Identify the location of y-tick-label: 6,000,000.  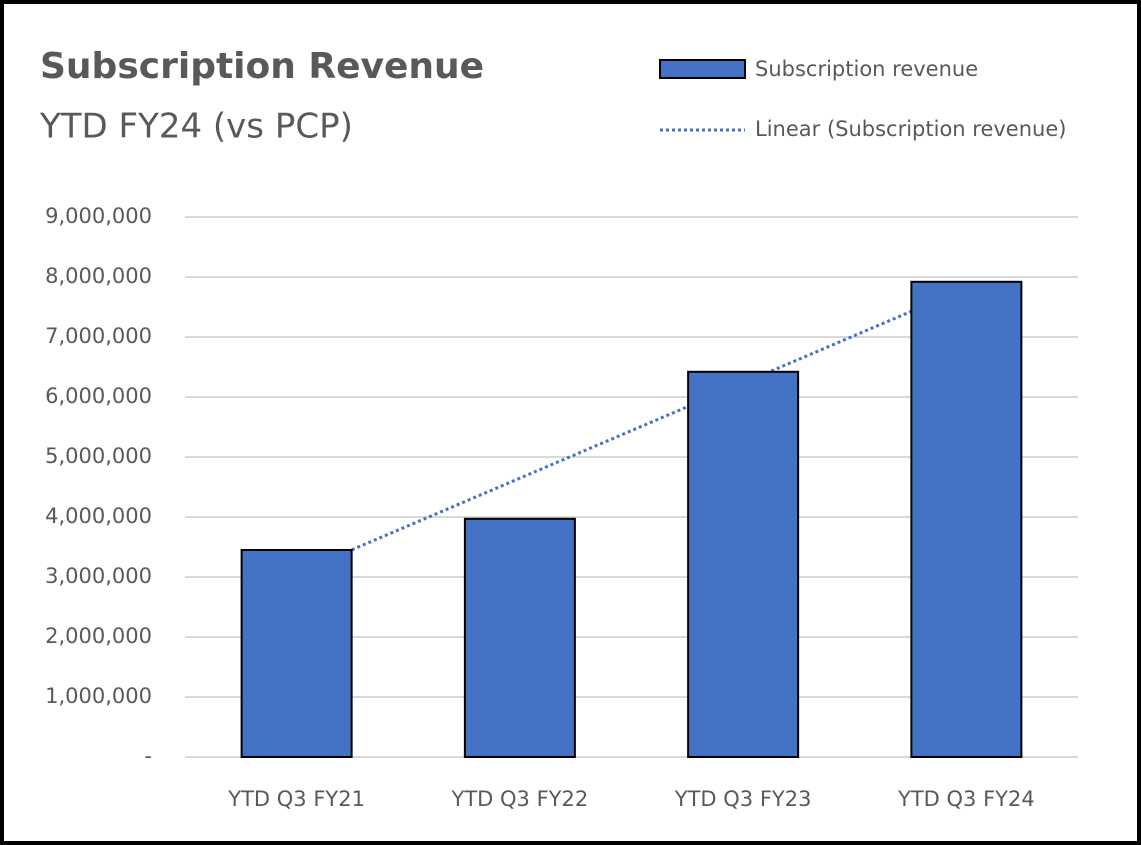
(98, 396).